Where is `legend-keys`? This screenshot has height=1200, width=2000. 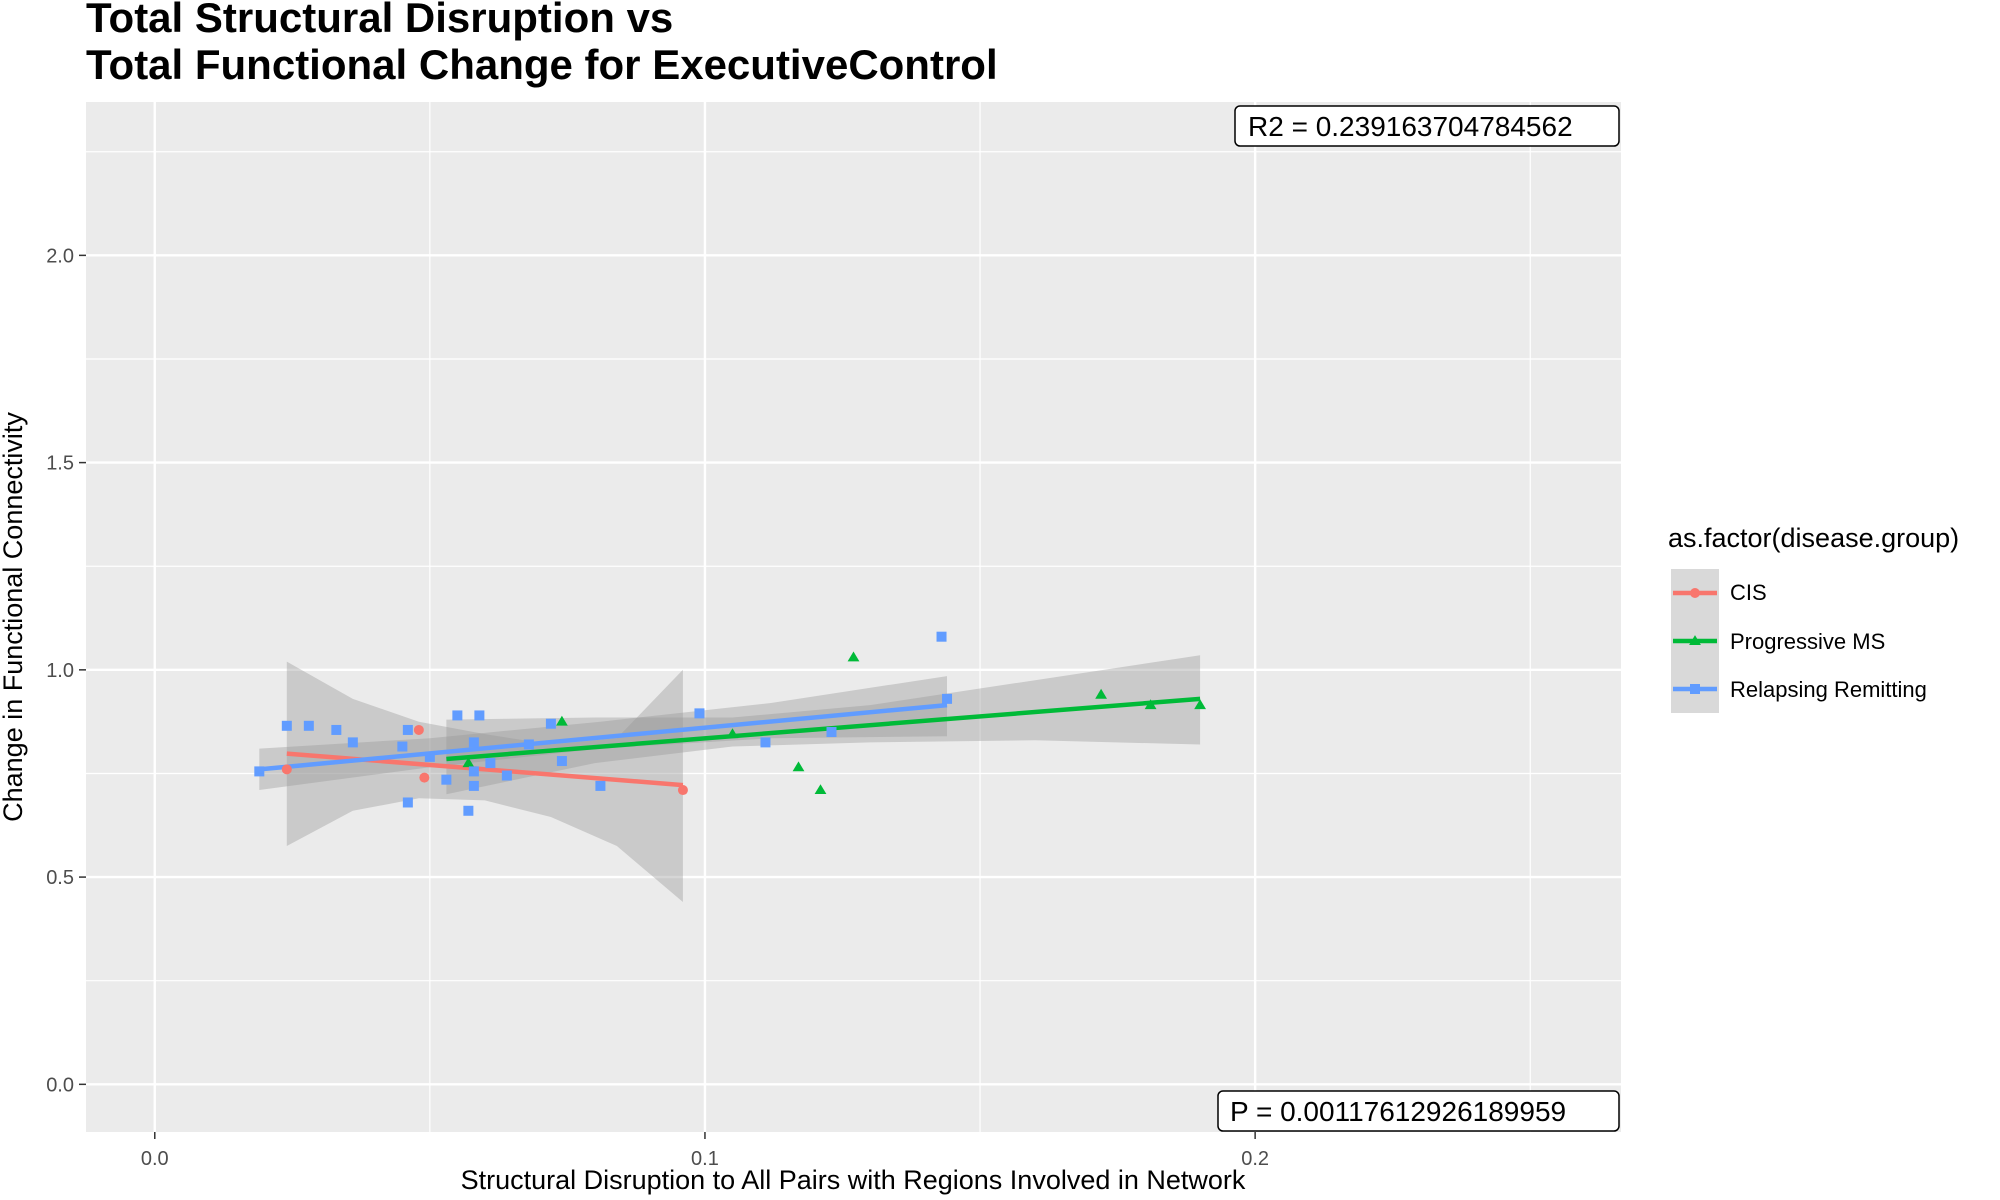 legend-keys is located at coordinates (1695, 641).